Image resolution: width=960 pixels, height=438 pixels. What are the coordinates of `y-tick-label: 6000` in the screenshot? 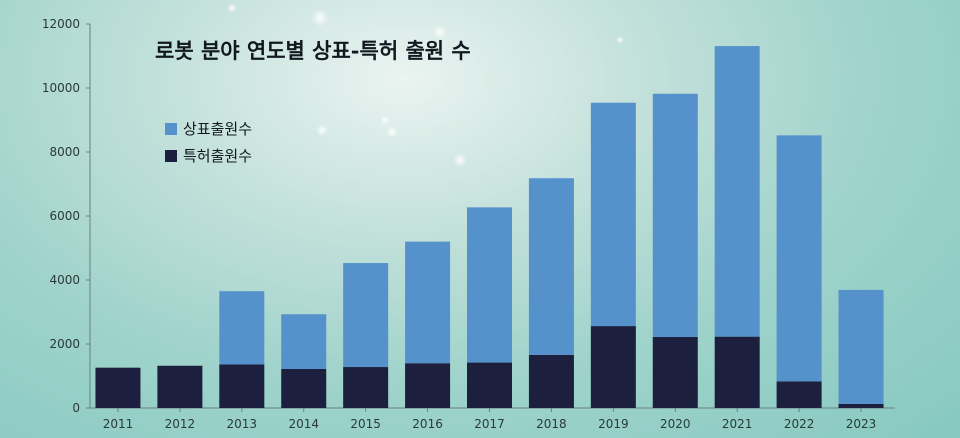 It's located at (64, 216).